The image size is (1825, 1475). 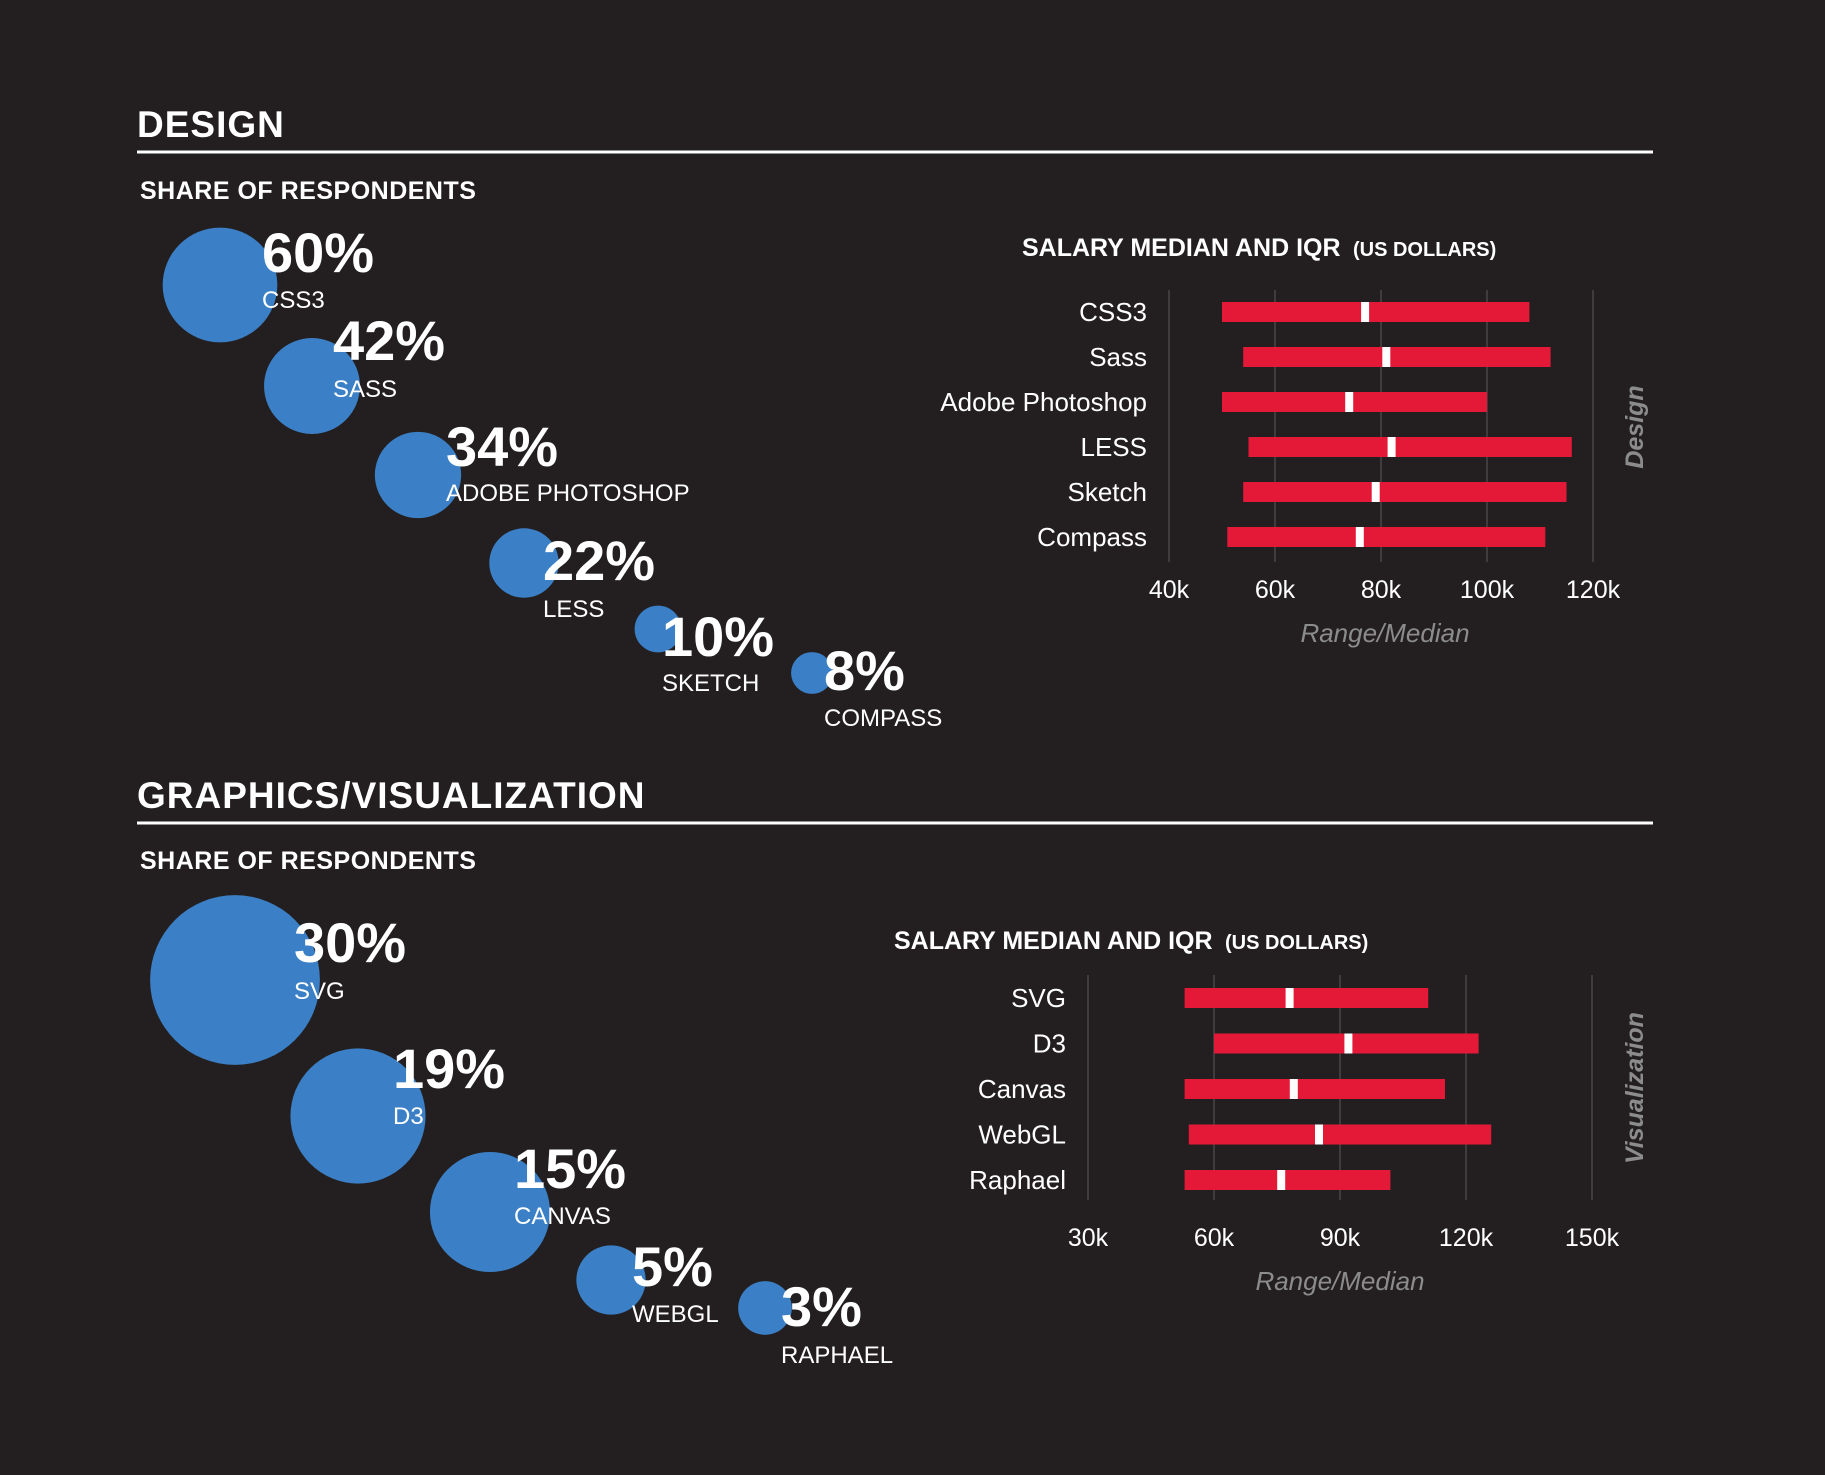 I want to click on graphics-share-bubbles: 30% SVG 19% D3 15% CANVAS 5% WEBGL 3% RAPHAEL, so click(x=521, y=1132).